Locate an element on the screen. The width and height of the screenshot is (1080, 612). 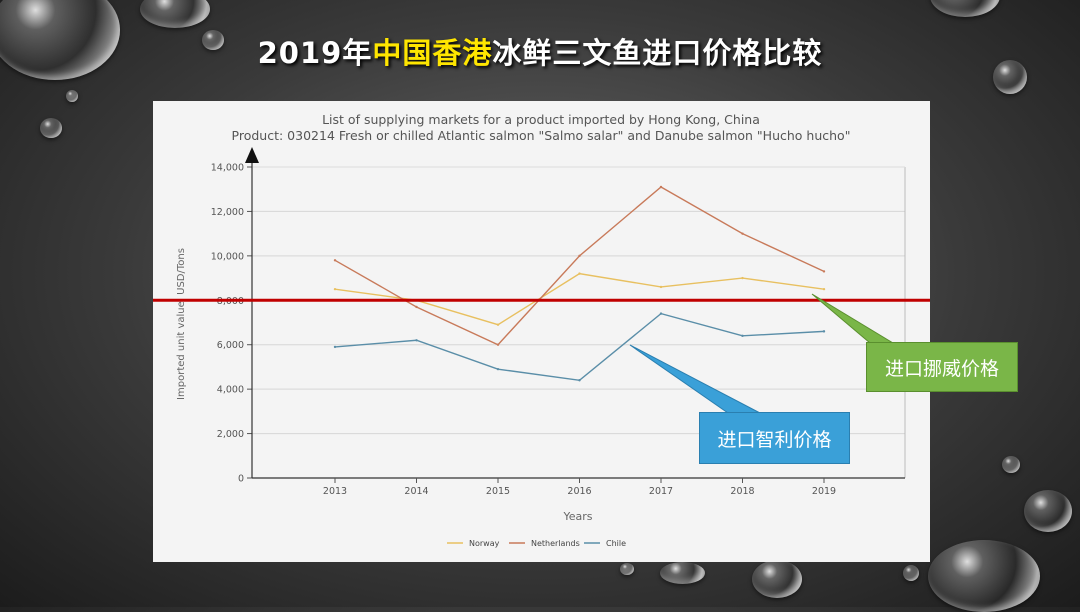
y-axis-arrowhead is located at coordinates (252, 155).